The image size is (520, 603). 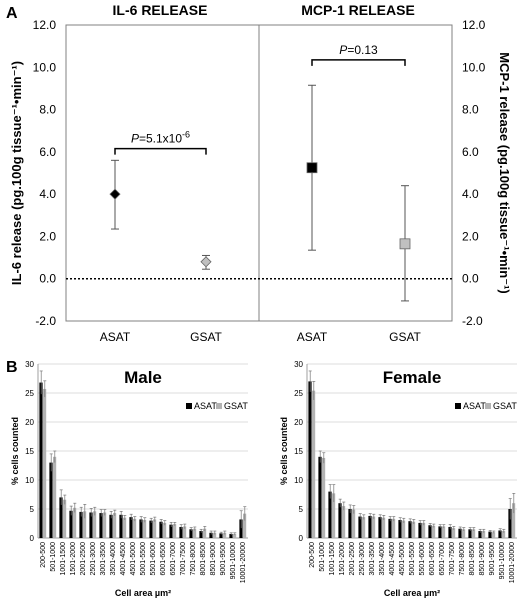 What do you see at coordinates (470, 110) in the screenshot?
I see `mcp1-y-tick-label: 8.0` at bounding box center [470, 110].